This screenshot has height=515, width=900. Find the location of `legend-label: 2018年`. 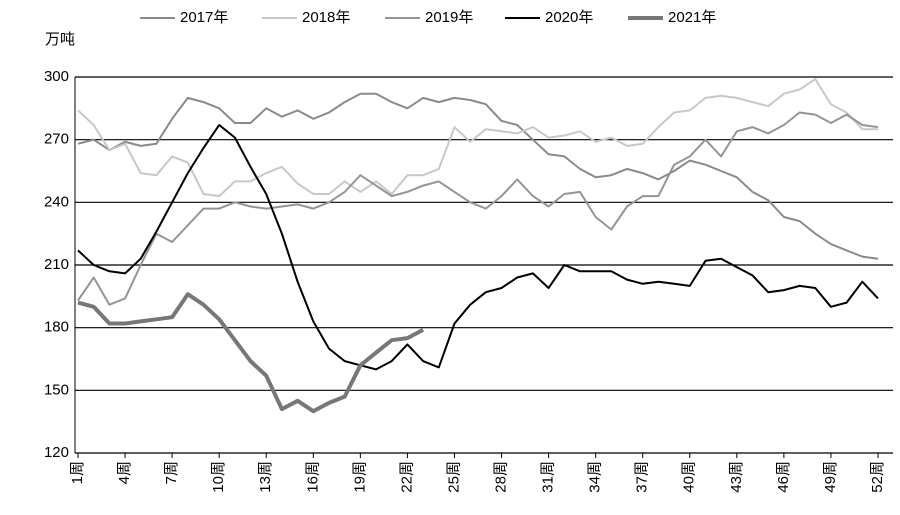

legend-label: 2018年 is located at coordinates (326, 17).